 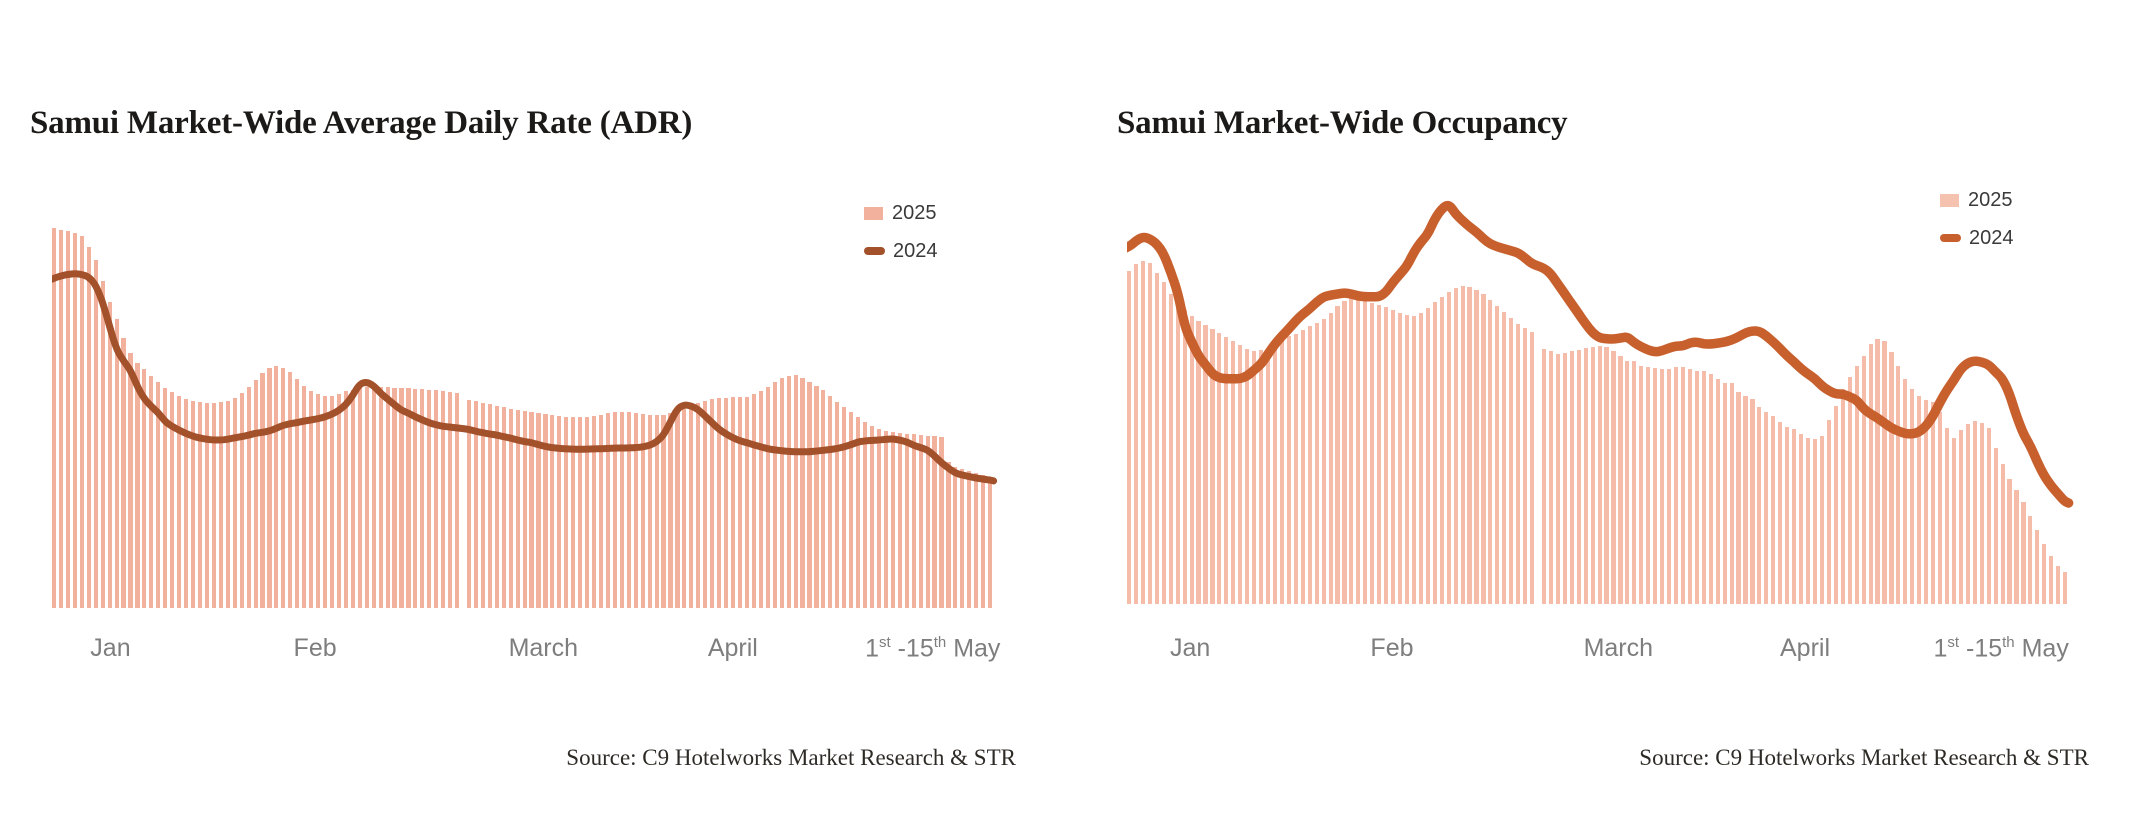 What do you see at coordinates (1863, 480) in the screenshot?
I see `bar-2025-day105` at bounding box center [1863, 480].